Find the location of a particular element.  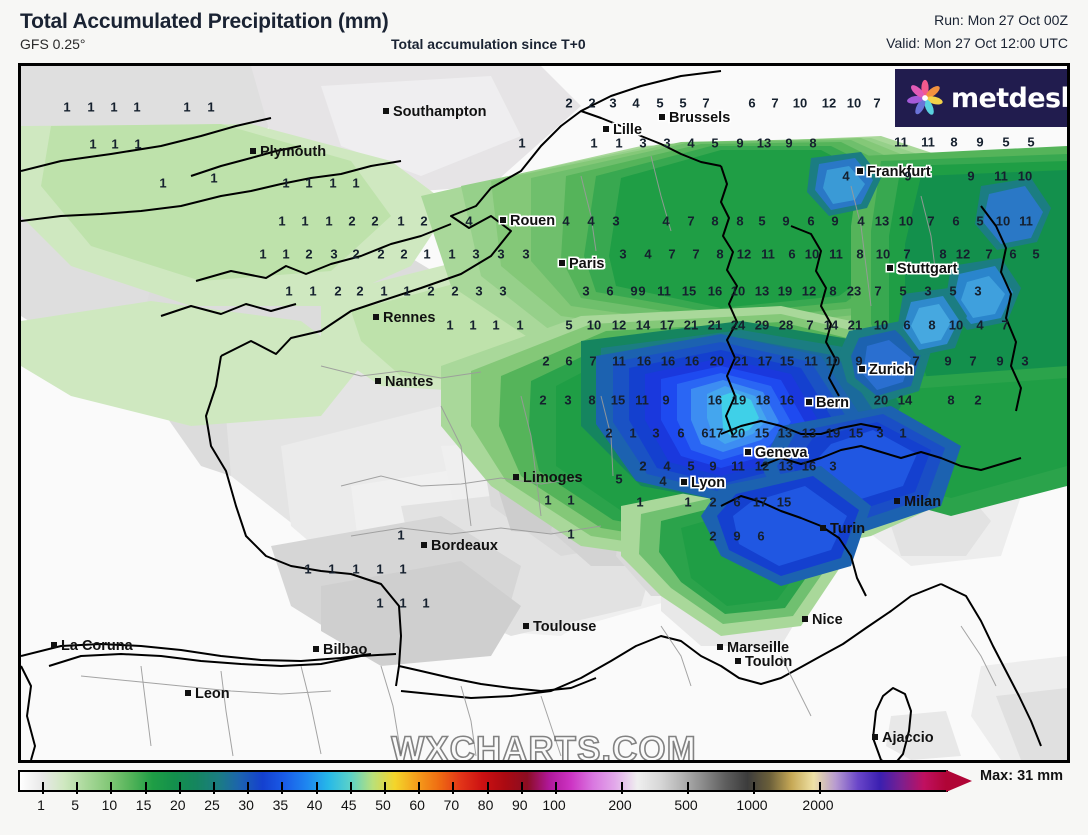

model-label: GFS 0.25° is located at coordinates (53, 44).